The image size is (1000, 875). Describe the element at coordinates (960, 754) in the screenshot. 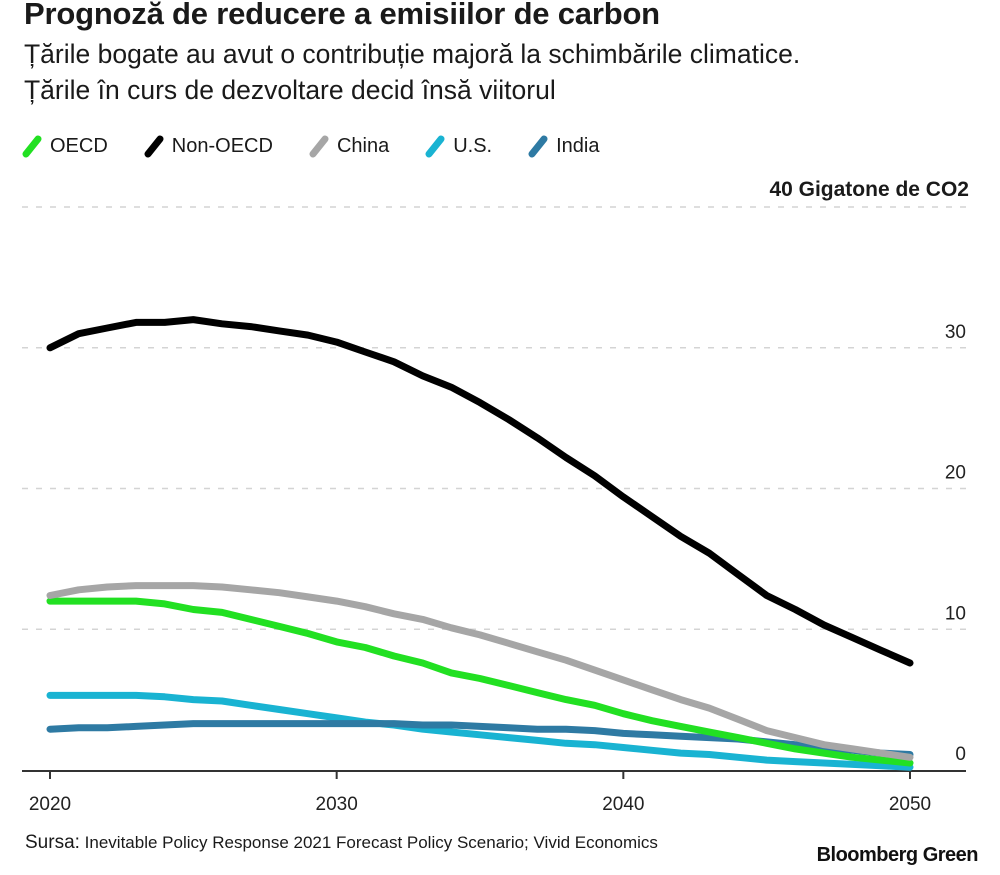

I see `y-tick-label-0: 0` at that location.